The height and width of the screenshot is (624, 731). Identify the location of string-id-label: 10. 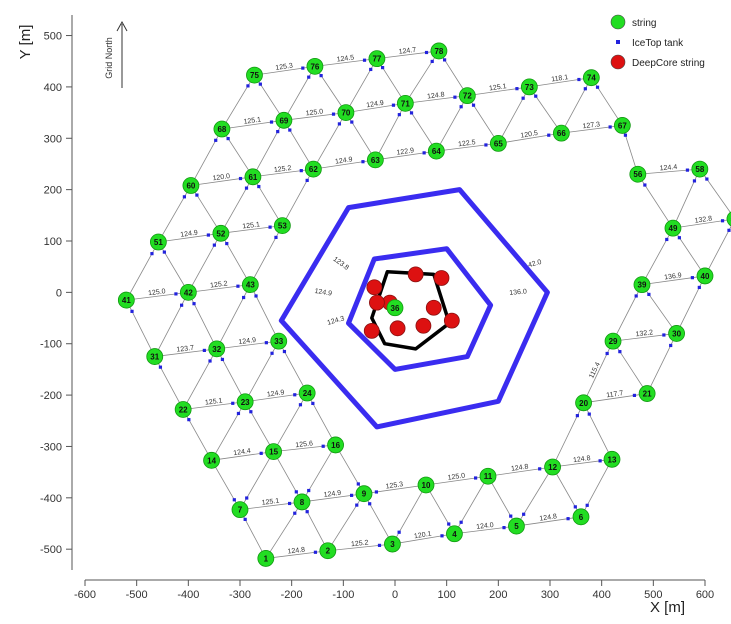
(426, 485).